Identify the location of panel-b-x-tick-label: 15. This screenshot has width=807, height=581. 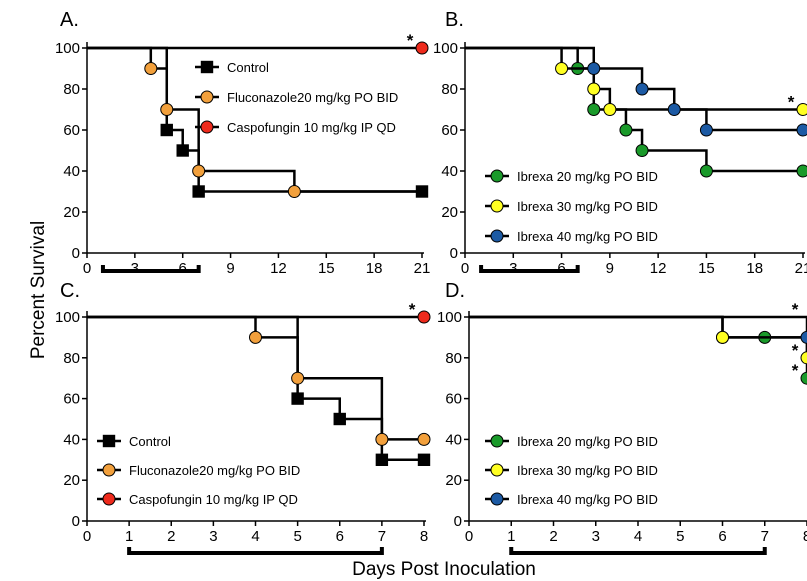
(706, 268).